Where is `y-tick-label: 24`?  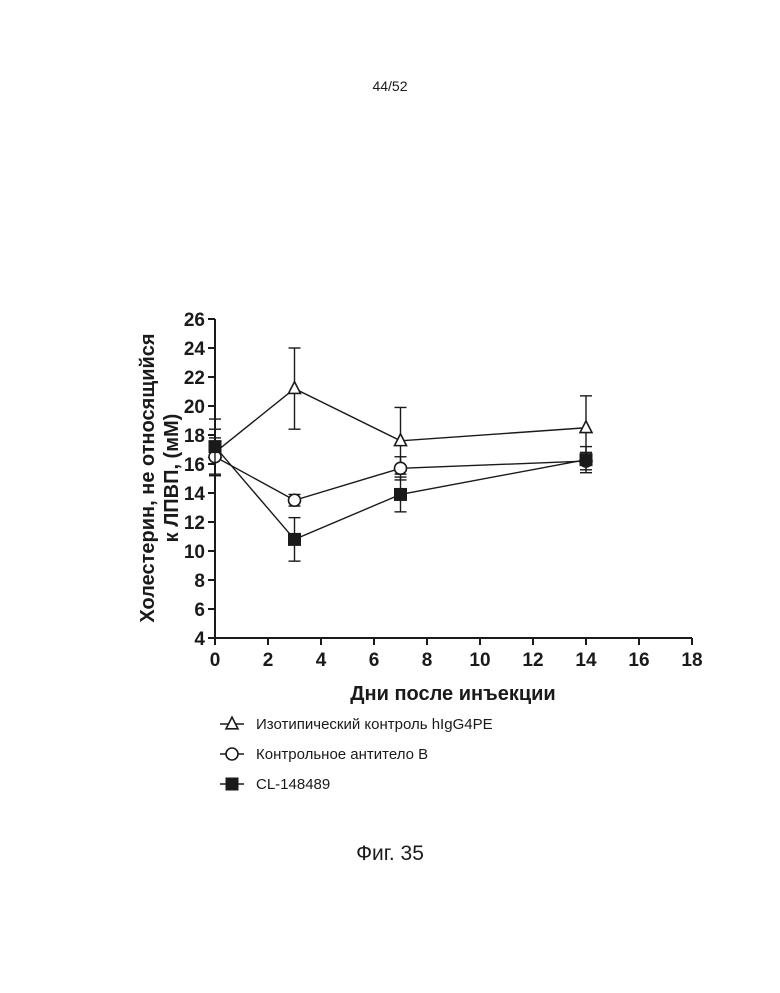
y-tick-label: 24 is located at coordinates (195, 349).